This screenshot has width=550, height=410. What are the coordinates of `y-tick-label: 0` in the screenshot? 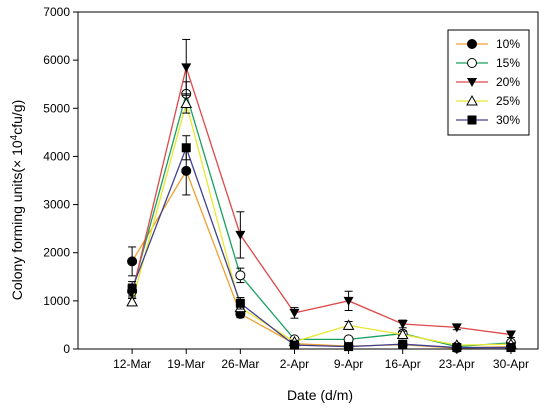 It's located at (66, 349).